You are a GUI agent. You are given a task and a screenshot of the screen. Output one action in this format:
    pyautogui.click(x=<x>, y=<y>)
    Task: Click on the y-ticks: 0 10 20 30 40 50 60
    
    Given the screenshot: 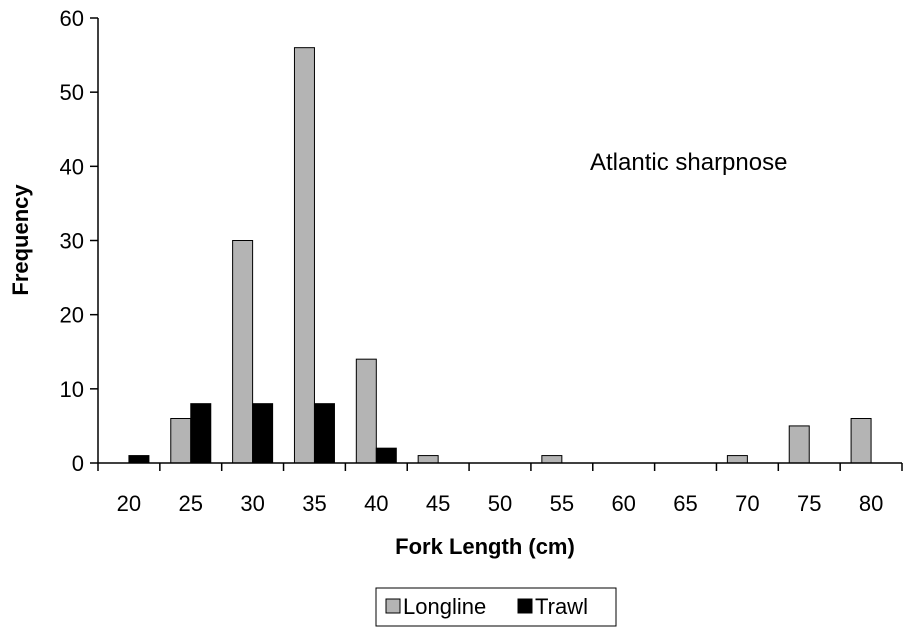 What is the action you would take?
    pyautogui.click(x=79, y=241)
    